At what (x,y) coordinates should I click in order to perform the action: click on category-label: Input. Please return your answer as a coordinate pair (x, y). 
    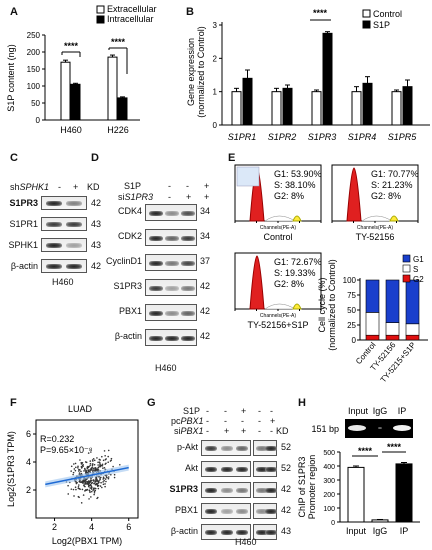
    Looking at the image, I should click on (356, 531).